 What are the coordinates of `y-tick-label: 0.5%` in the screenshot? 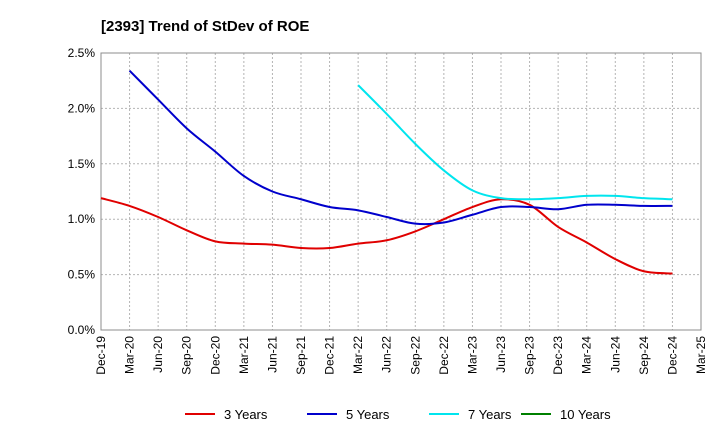 It's located at (82, 275).